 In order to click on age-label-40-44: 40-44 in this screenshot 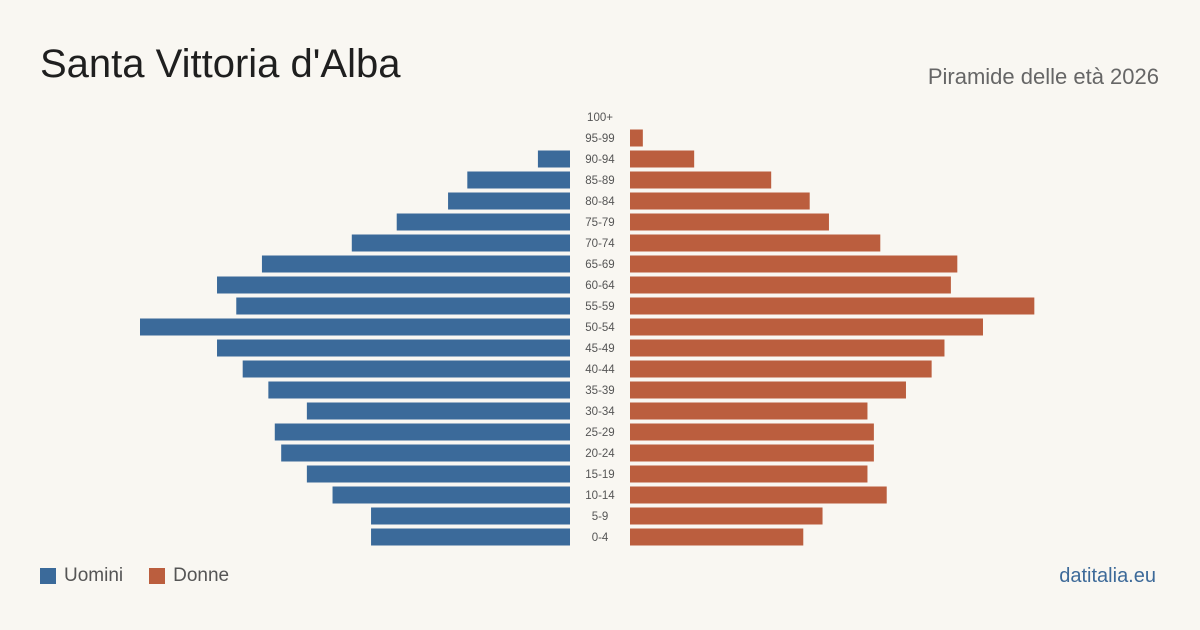, I will do `click(600, 370)`.